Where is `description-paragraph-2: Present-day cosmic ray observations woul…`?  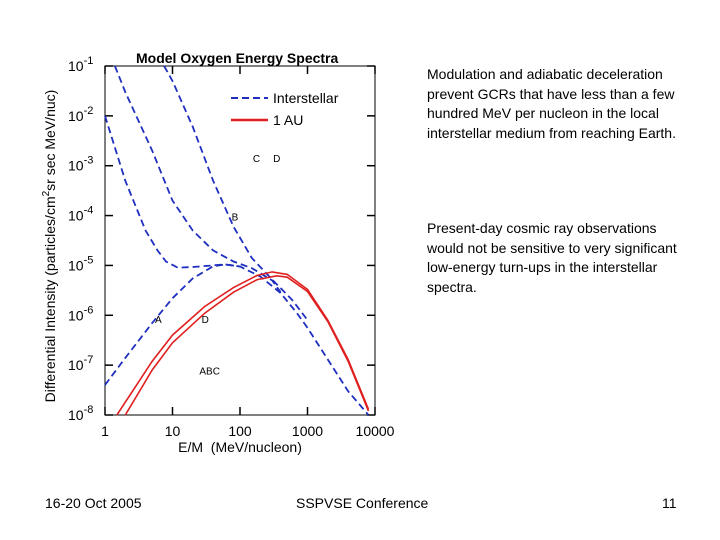
description-paragraph-2: Present-day cosmic ray observations woul… is located at coordinates (552, 257).